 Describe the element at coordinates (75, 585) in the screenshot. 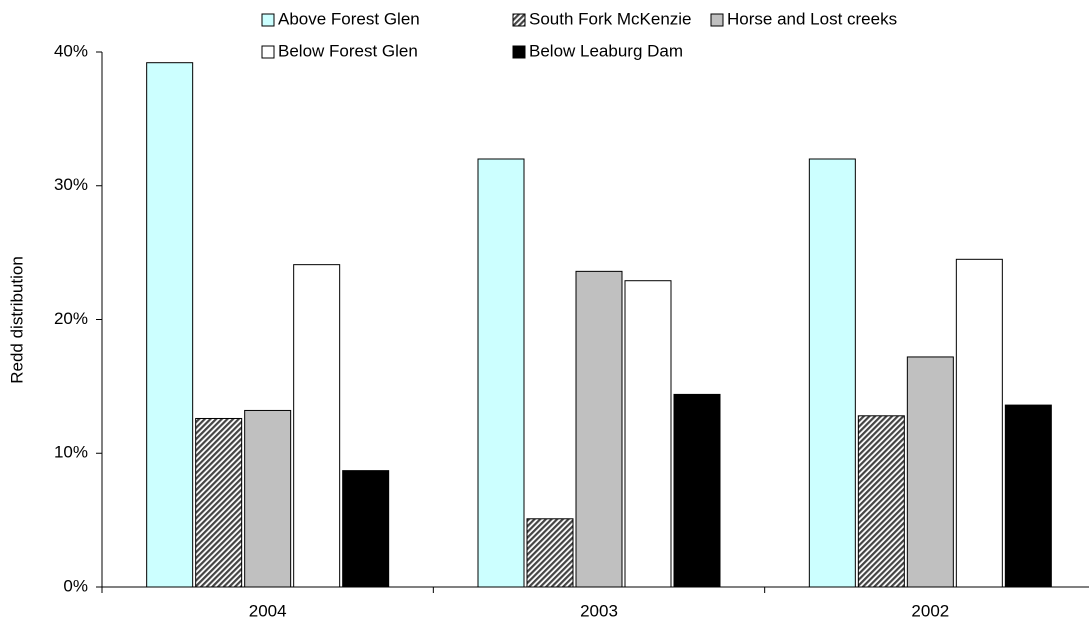

I see `y-tick-label: 0%` at that location.